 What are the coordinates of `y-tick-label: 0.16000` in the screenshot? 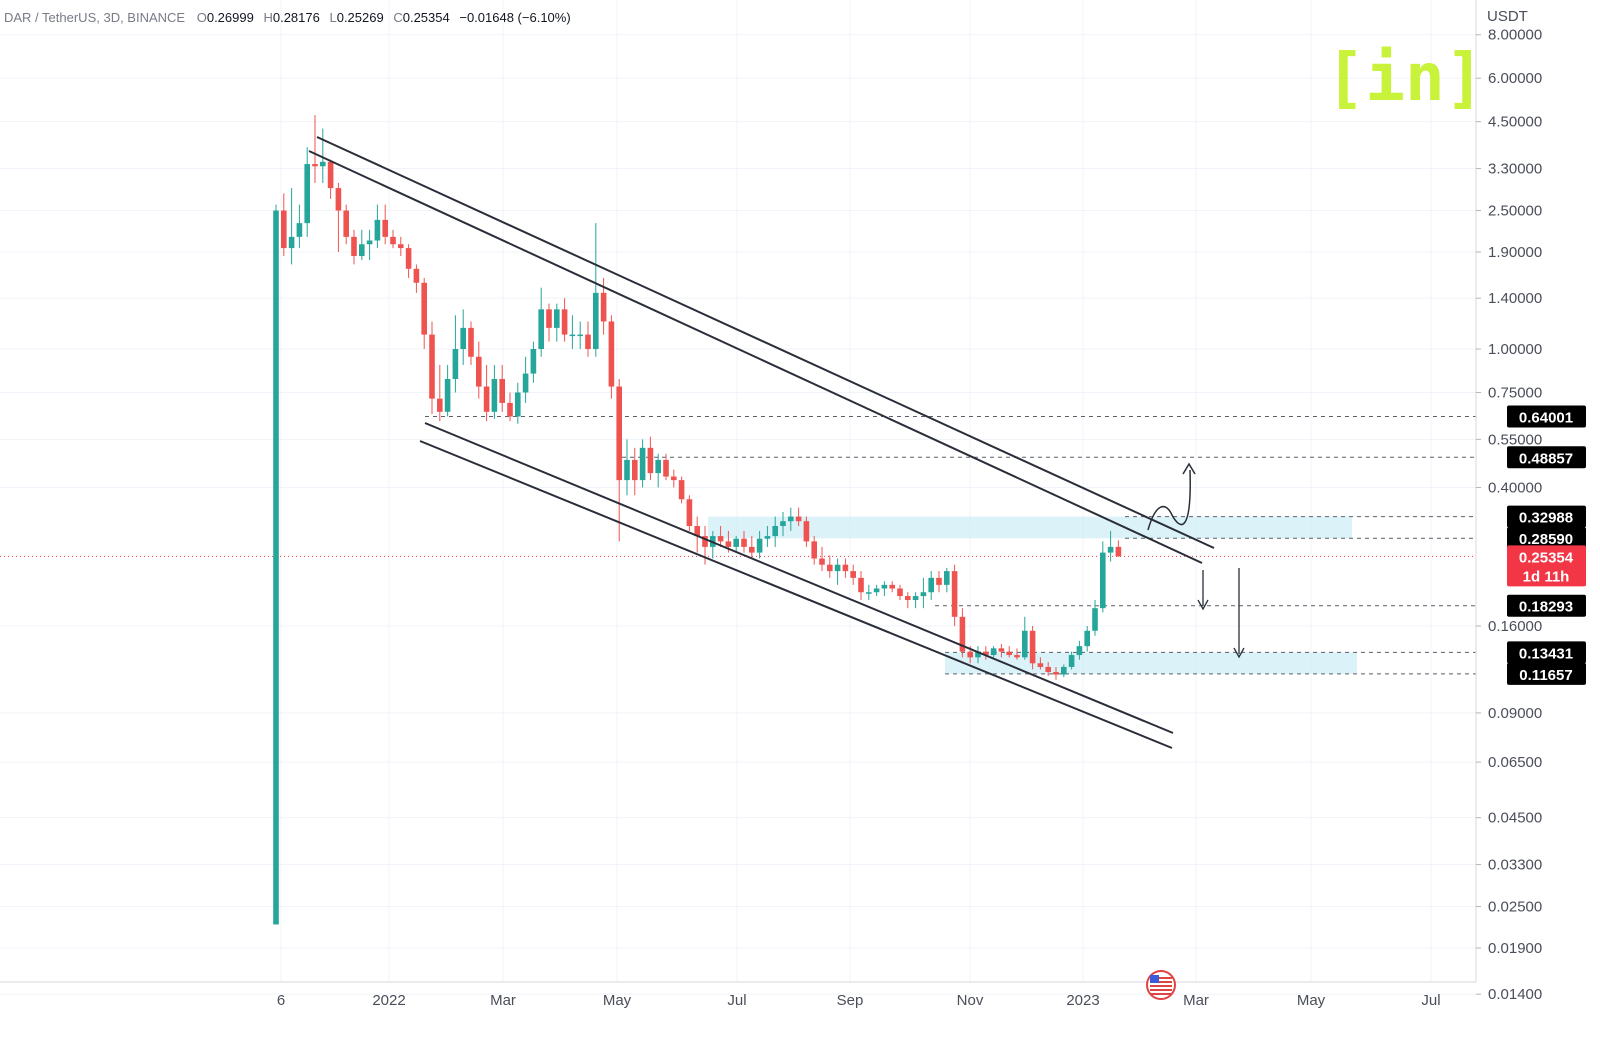 It's located at (1515, 626).